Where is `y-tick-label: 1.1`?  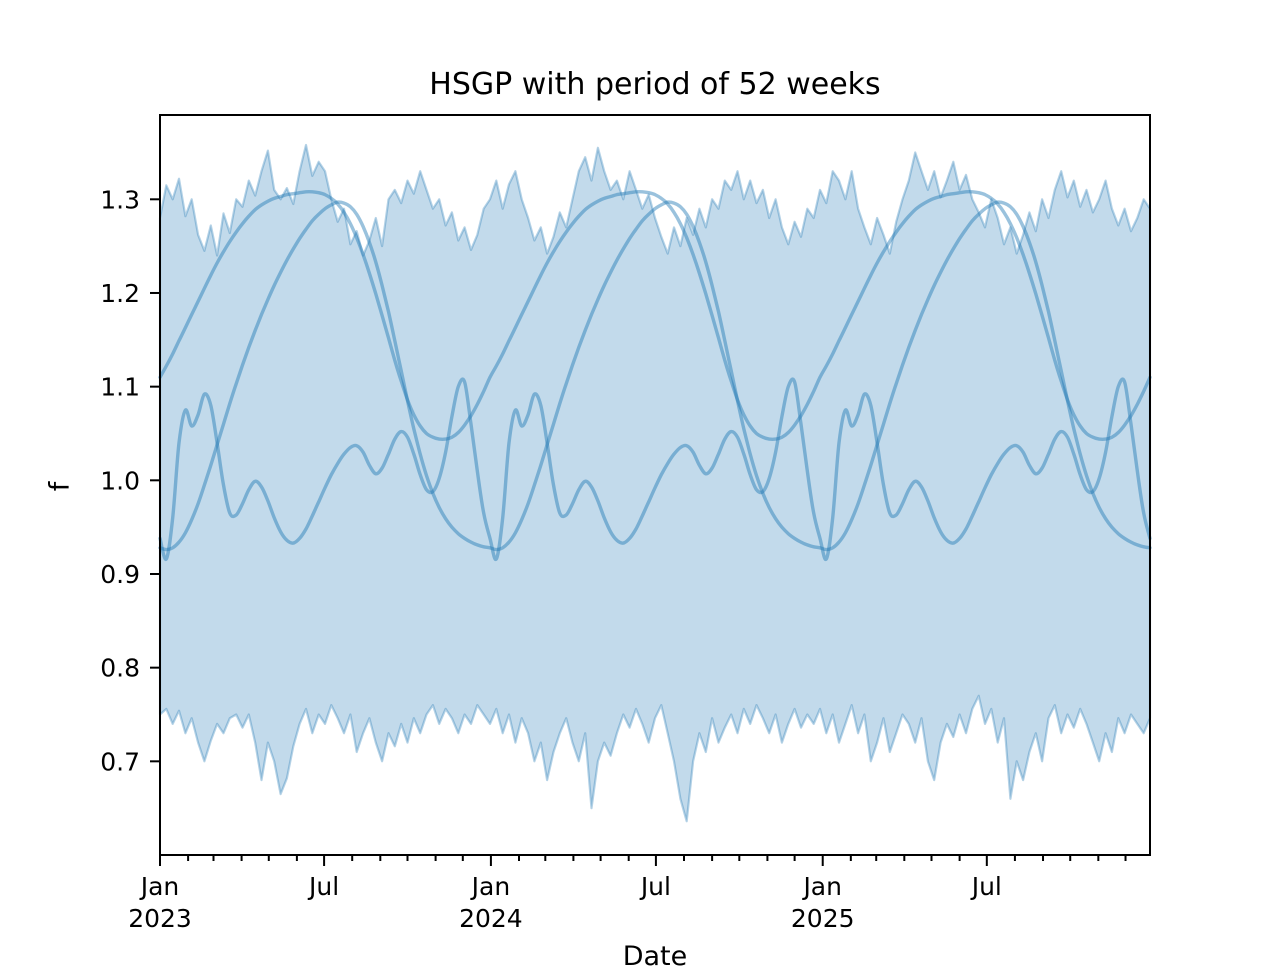
y-tick-label: 1.1 is located at coordinates (120, 387).